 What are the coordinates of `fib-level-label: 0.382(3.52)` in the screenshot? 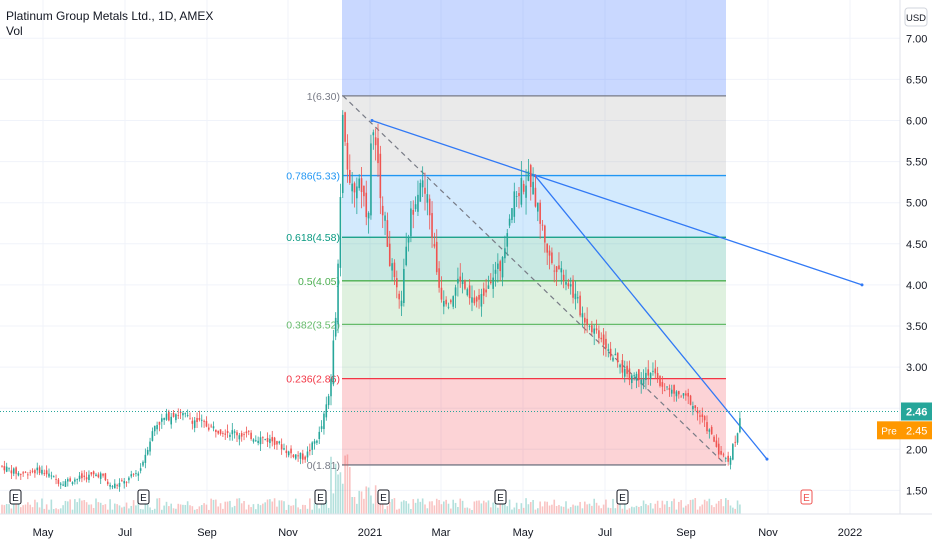 It's located at (313, 325).